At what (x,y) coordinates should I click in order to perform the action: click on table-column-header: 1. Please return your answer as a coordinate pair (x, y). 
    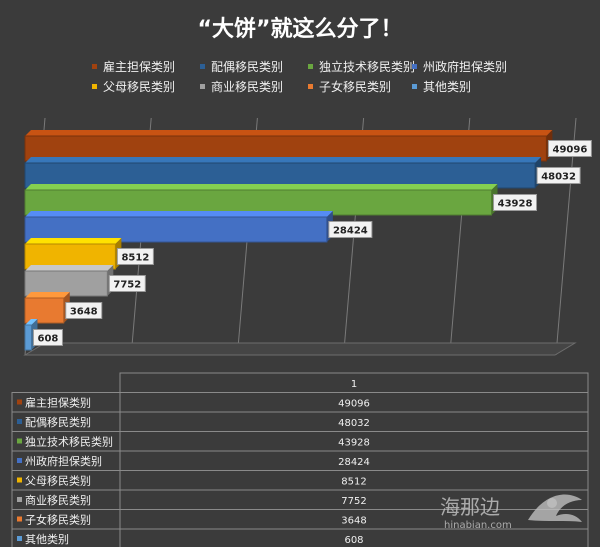
    Looking at the image, I should click on (354, 384).